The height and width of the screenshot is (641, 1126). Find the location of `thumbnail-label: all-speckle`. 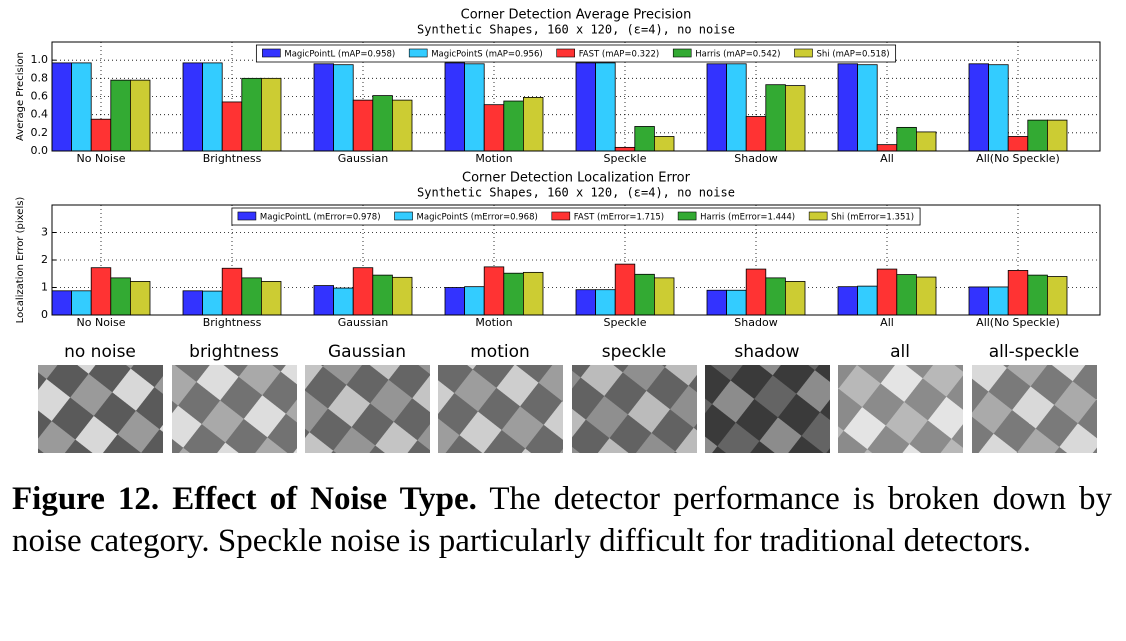

thumbnail-label: all-speckle is located at coordinates (1034, 352).